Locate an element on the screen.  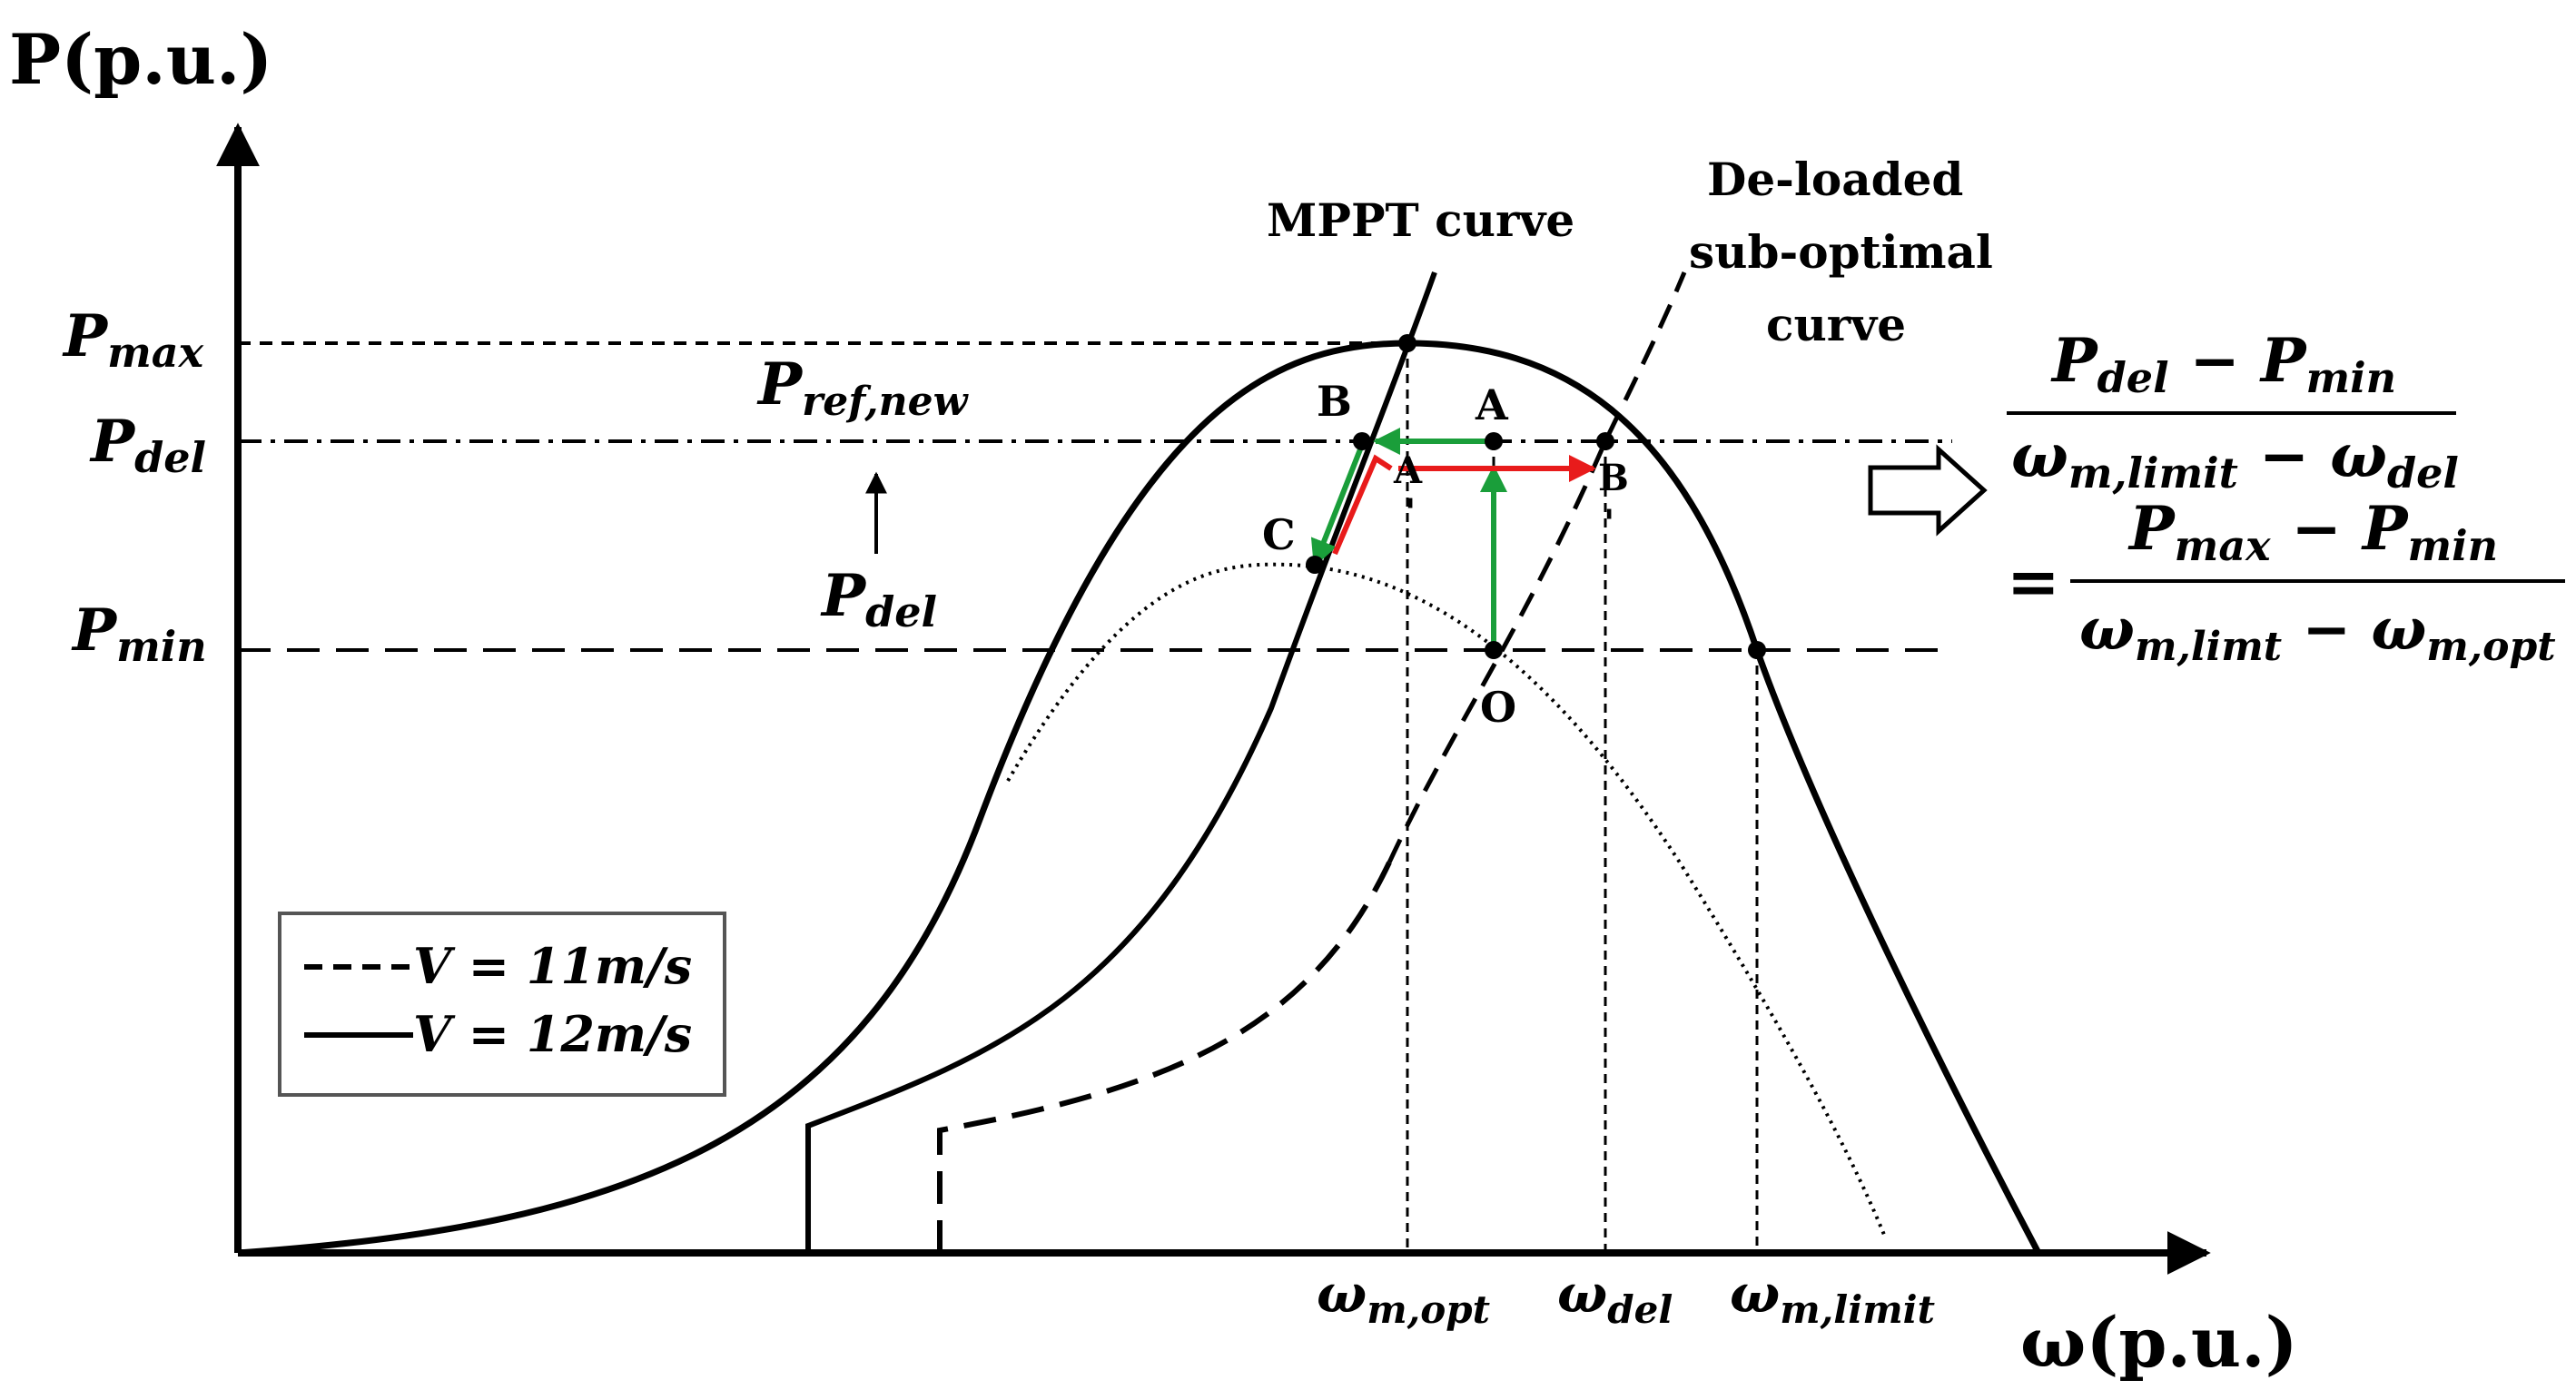
point-b-prime-tick: ' is located at coordinates (1609, 523).